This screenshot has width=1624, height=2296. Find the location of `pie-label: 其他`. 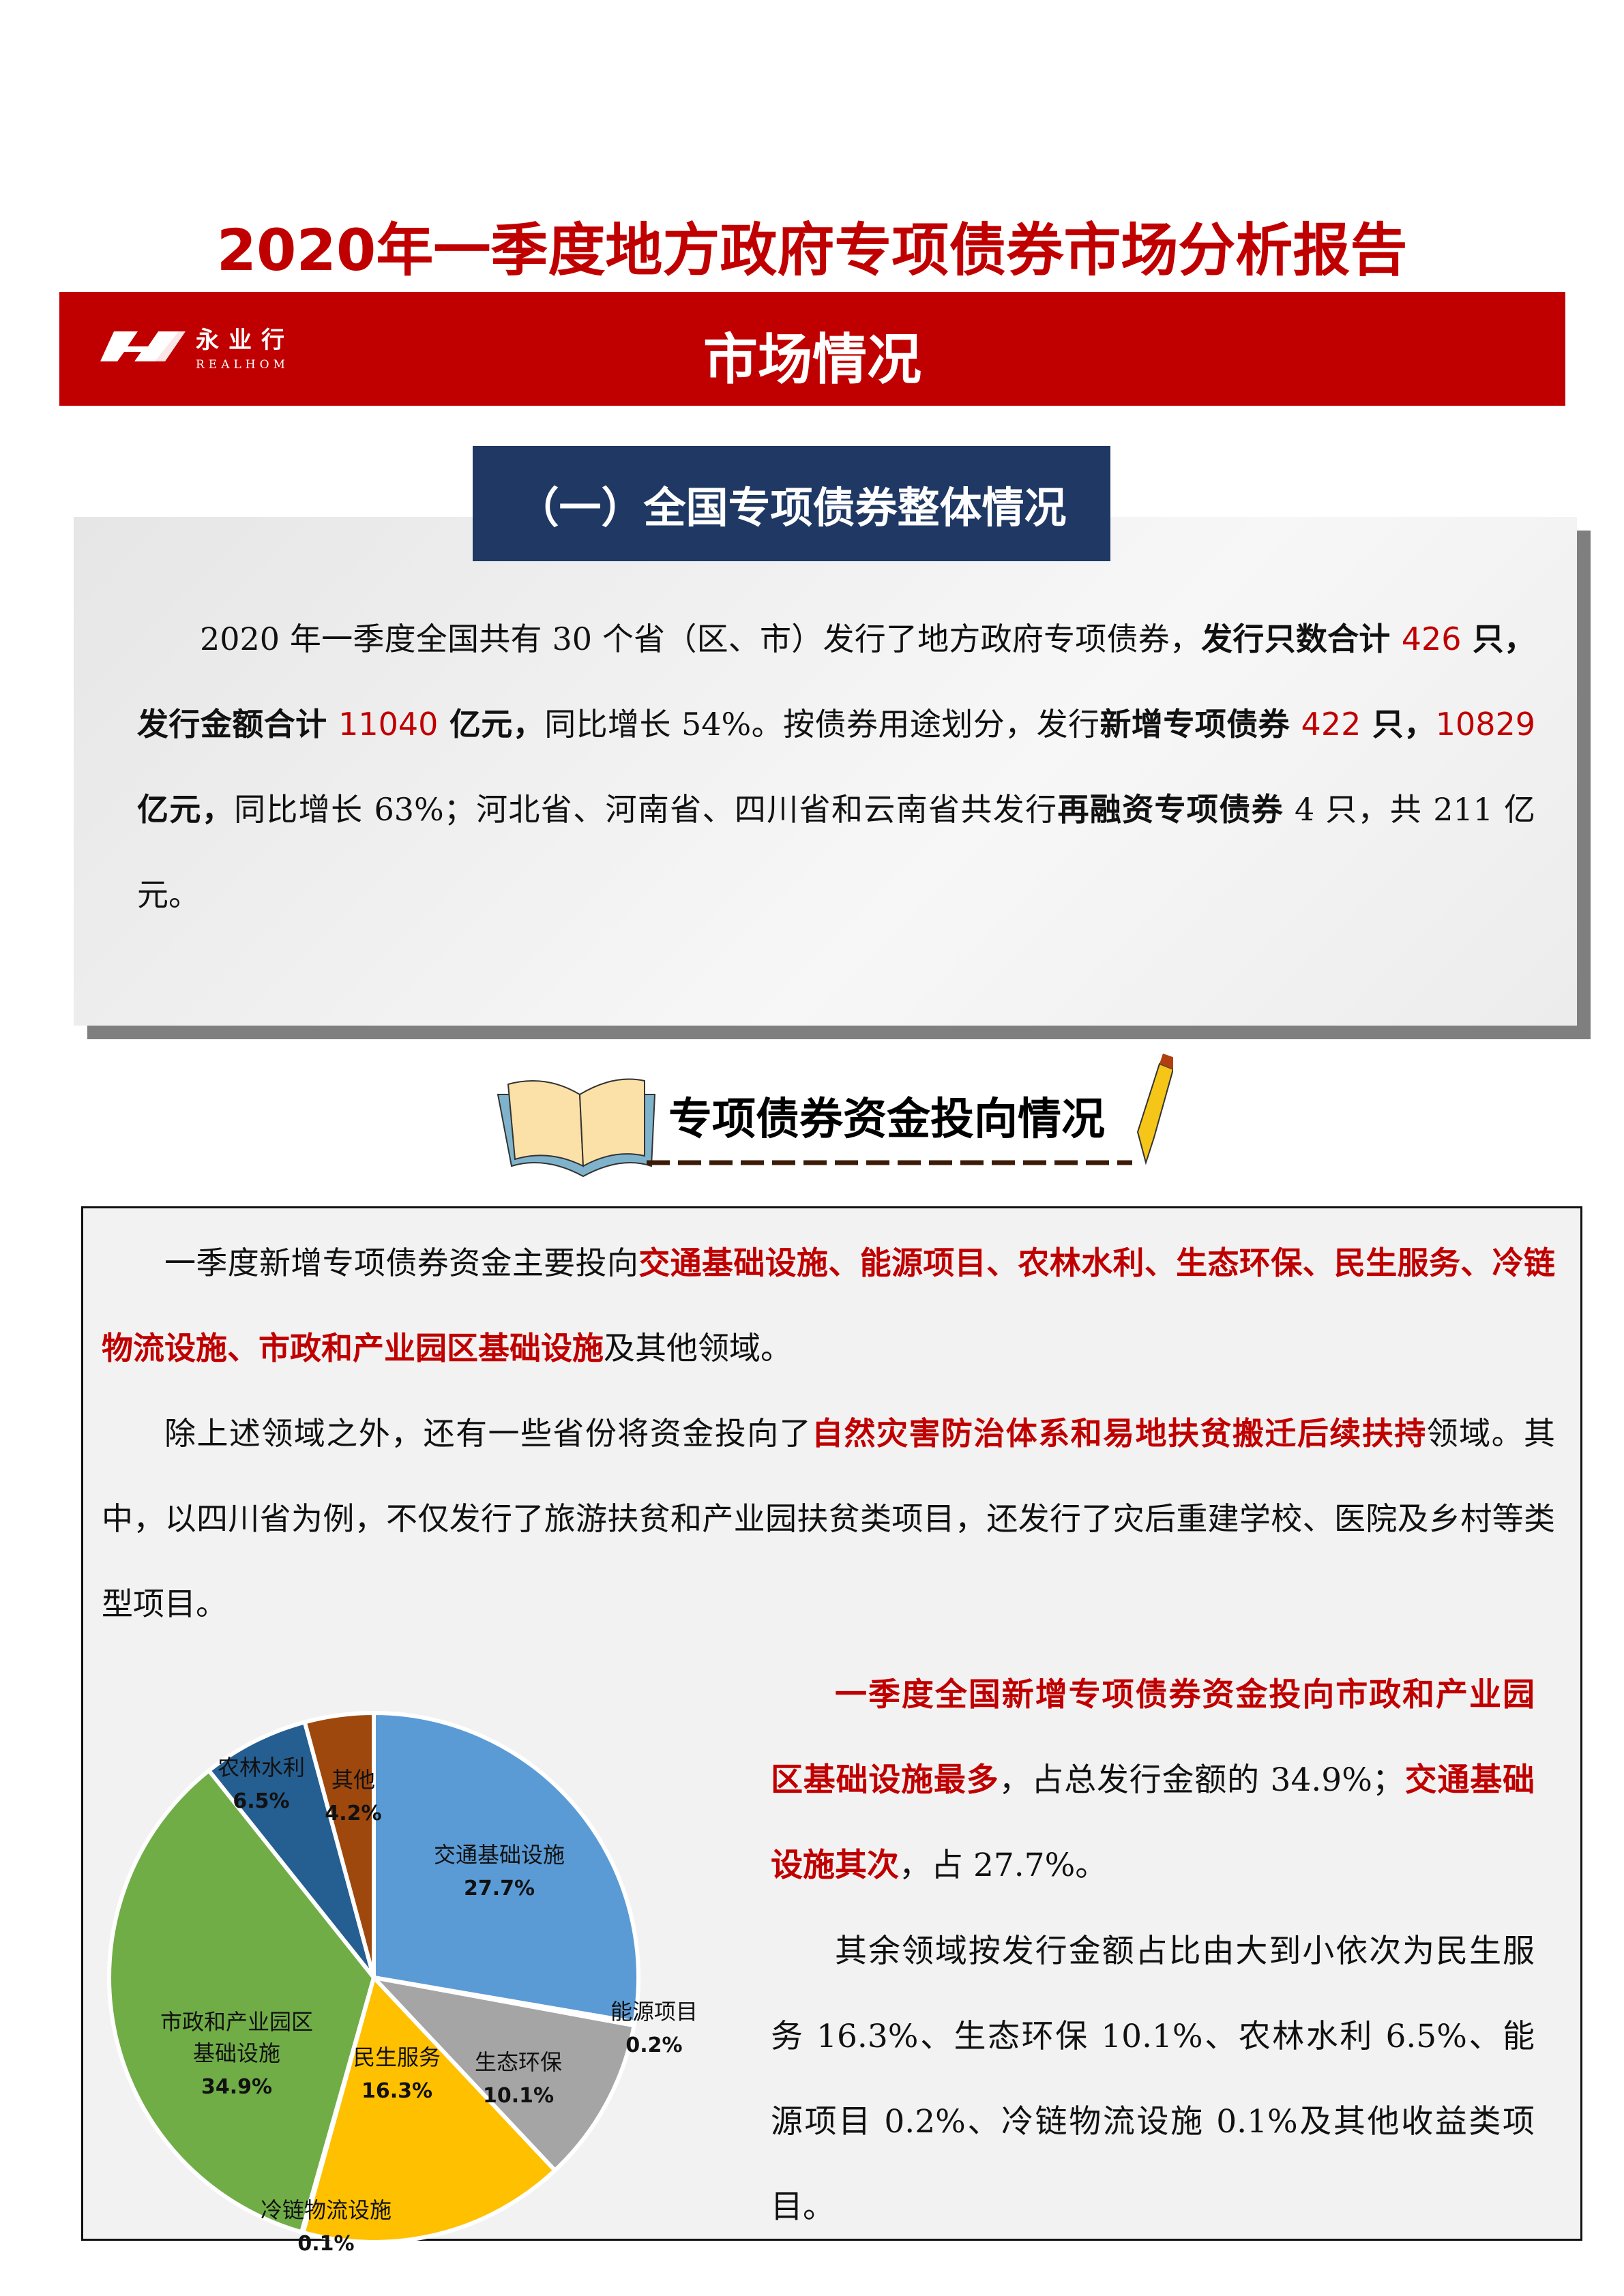

pie-label: 其他 is located at coordinates (353, 1780).